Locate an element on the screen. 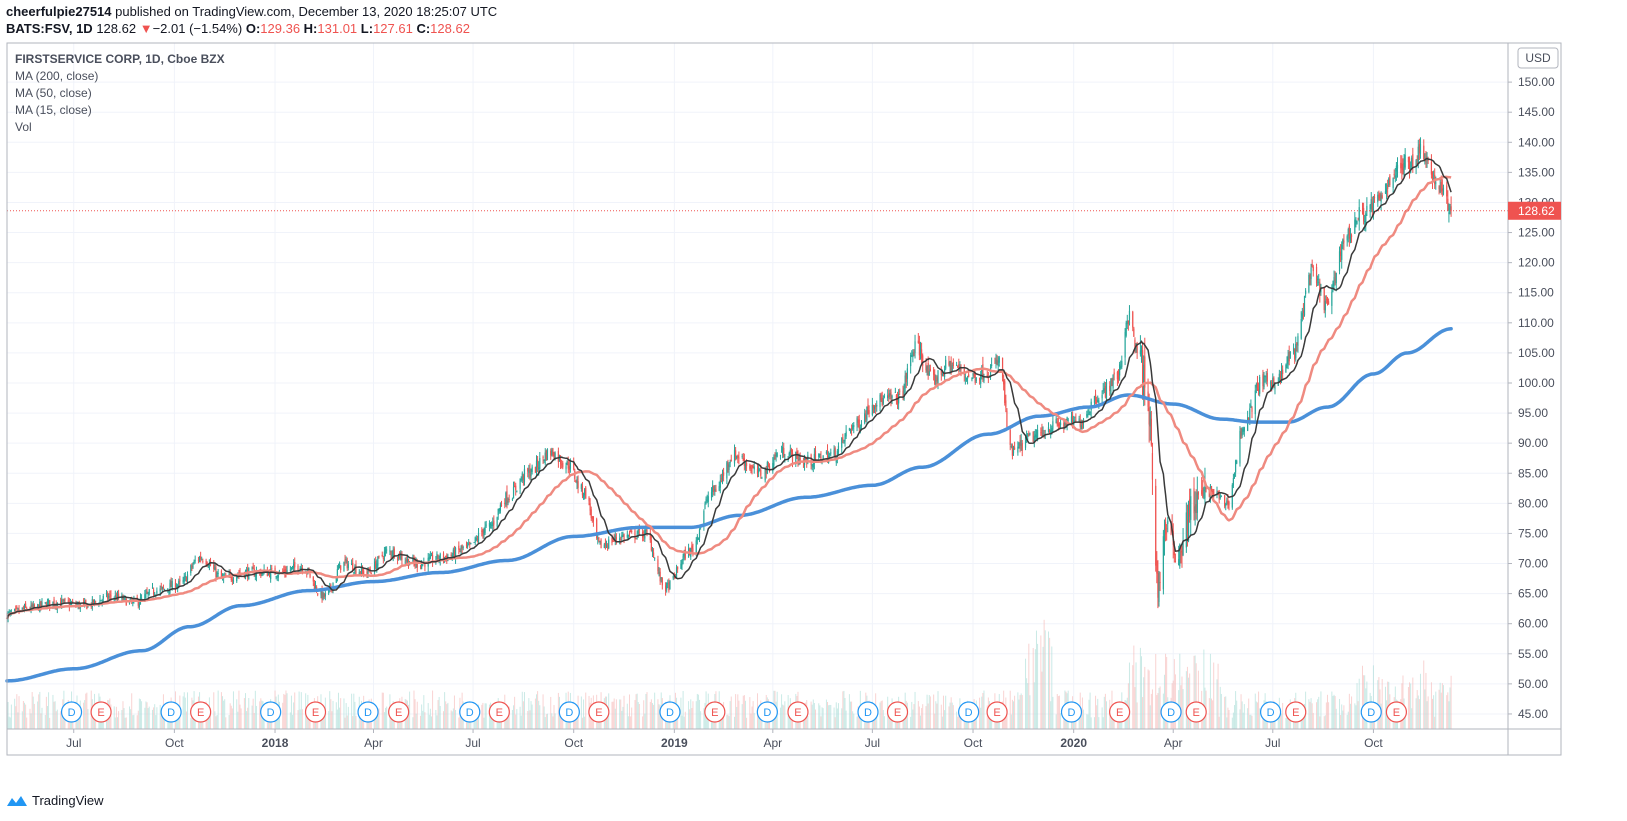  legend-ma200: MA (200, close) is located at coordinates (57, 76).